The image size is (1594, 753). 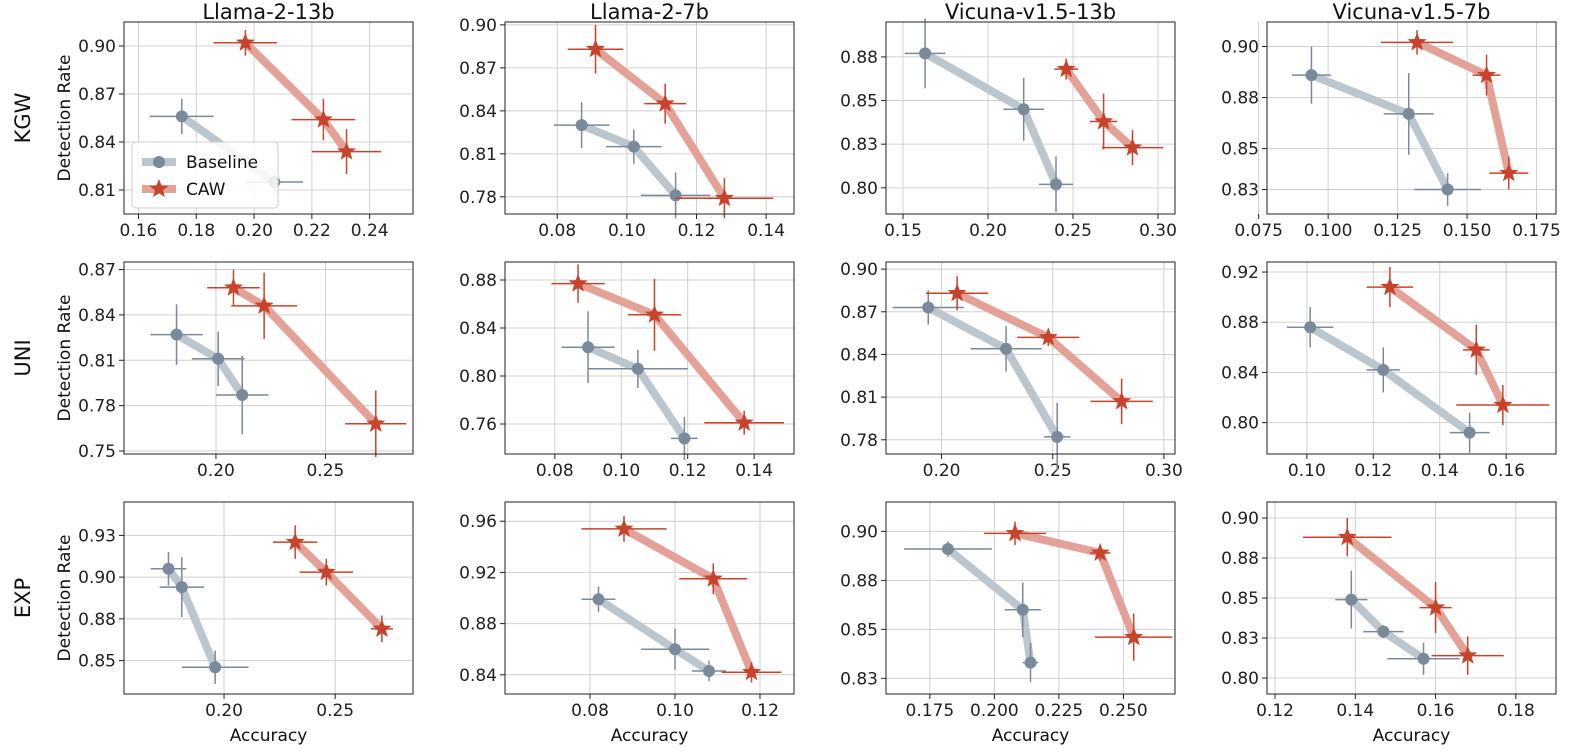 I want to click on subplot-uni-3: 0.10 0.12 0.14 0.16 0.80 0.84 0.88 0.92, so click(x=1389, y=371).